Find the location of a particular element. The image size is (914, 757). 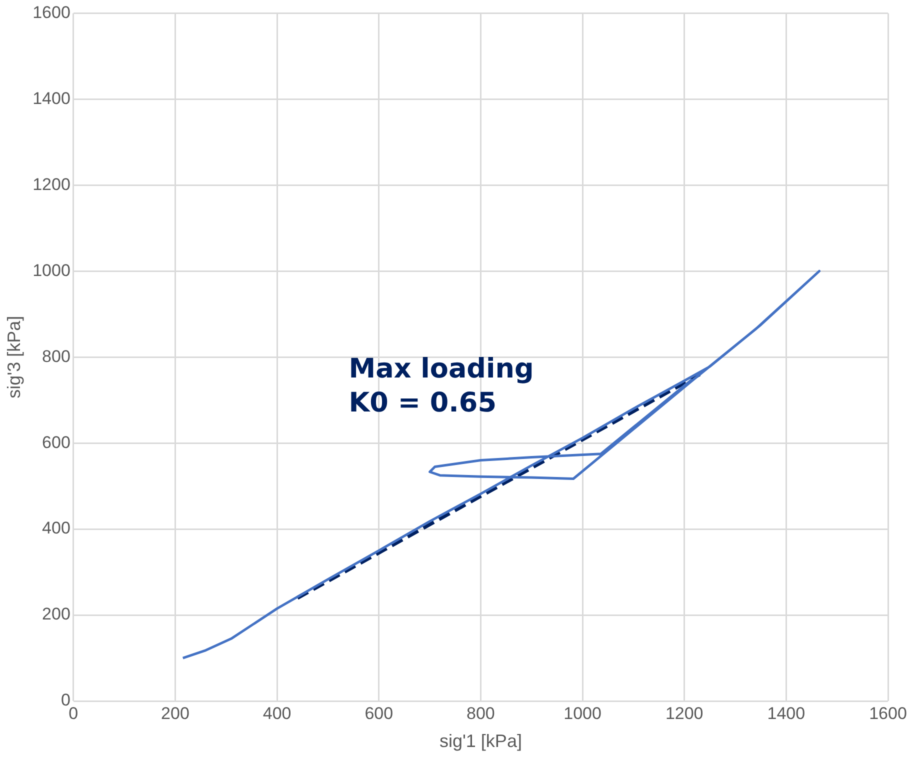

y-tick-label: 1200 is located at coordinates (51, 184).